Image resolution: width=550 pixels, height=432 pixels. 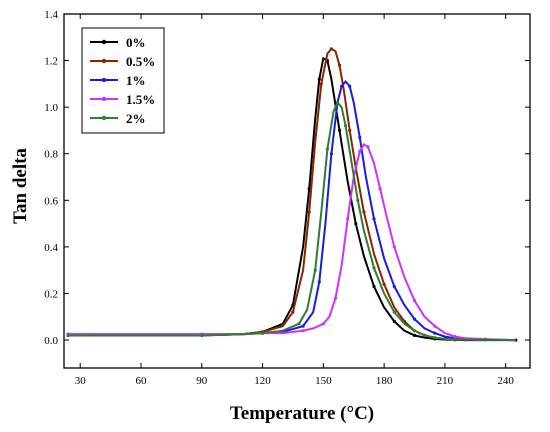 I want to click on x-tick-label: 240, so click(x=505, y=381).